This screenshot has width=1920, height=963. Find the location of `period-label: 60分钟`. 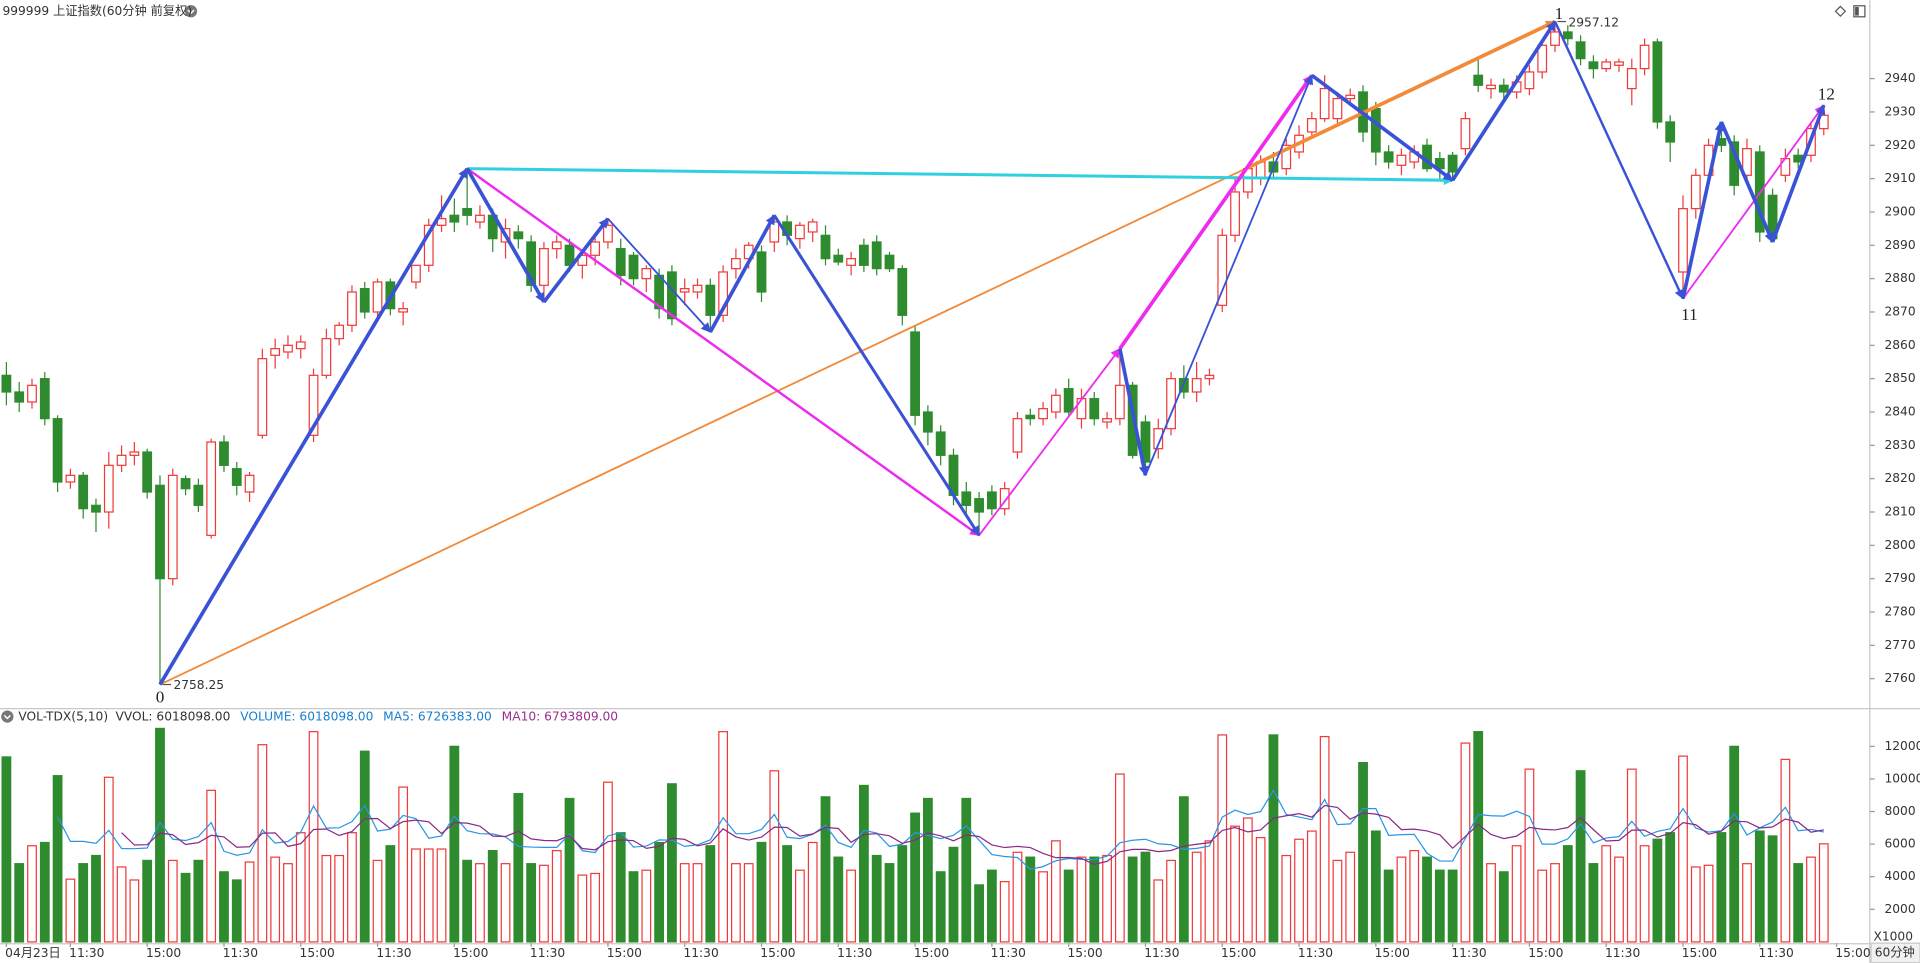

period-label: 60分钟 is located at coordinates (1895, 951).